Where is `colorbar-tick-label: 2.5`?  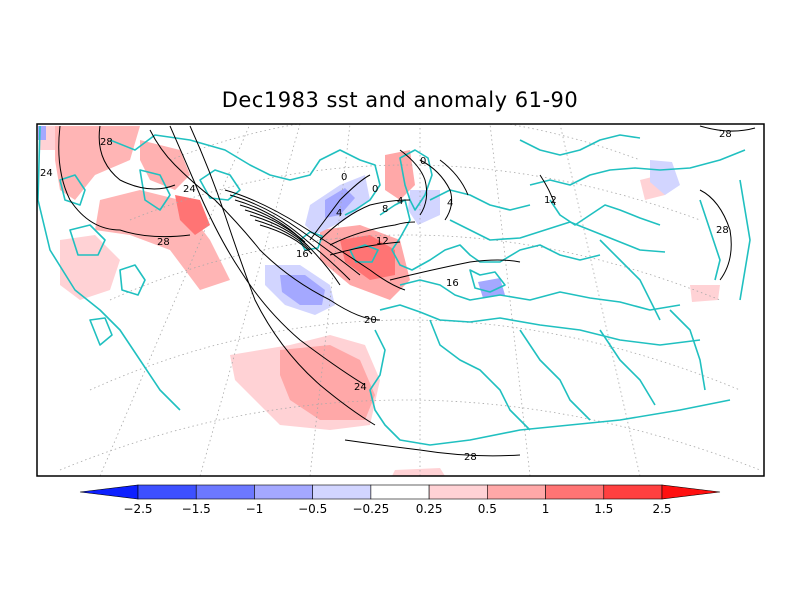
colorbar-tick-label: 2.5 is located at coordinates (661, 509).